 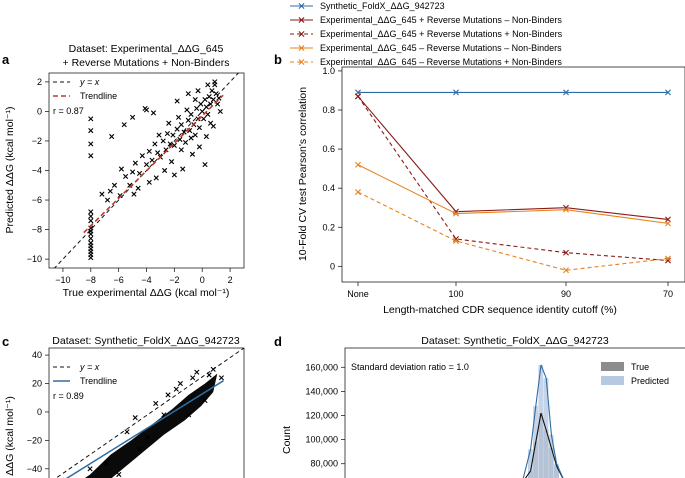 I want to click on panel-a-ytick-label: −4, so click(x=37, y=171).